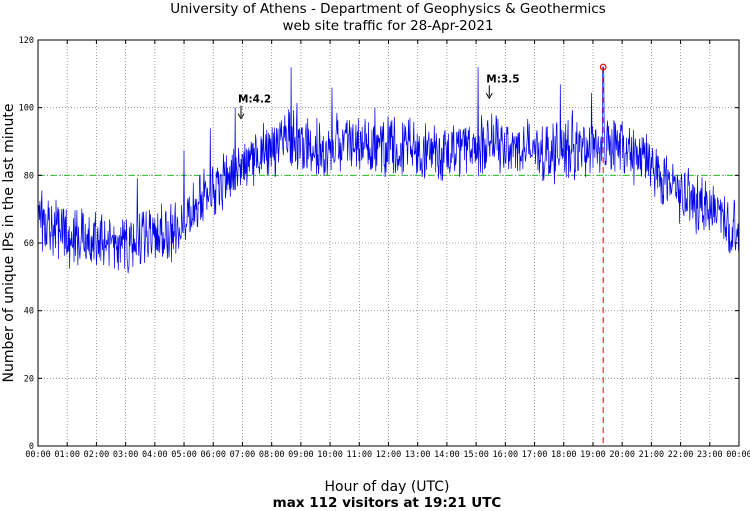 The image size is (750, 511). I want to click on x-tick-label: 15:00, so click(476, 455).